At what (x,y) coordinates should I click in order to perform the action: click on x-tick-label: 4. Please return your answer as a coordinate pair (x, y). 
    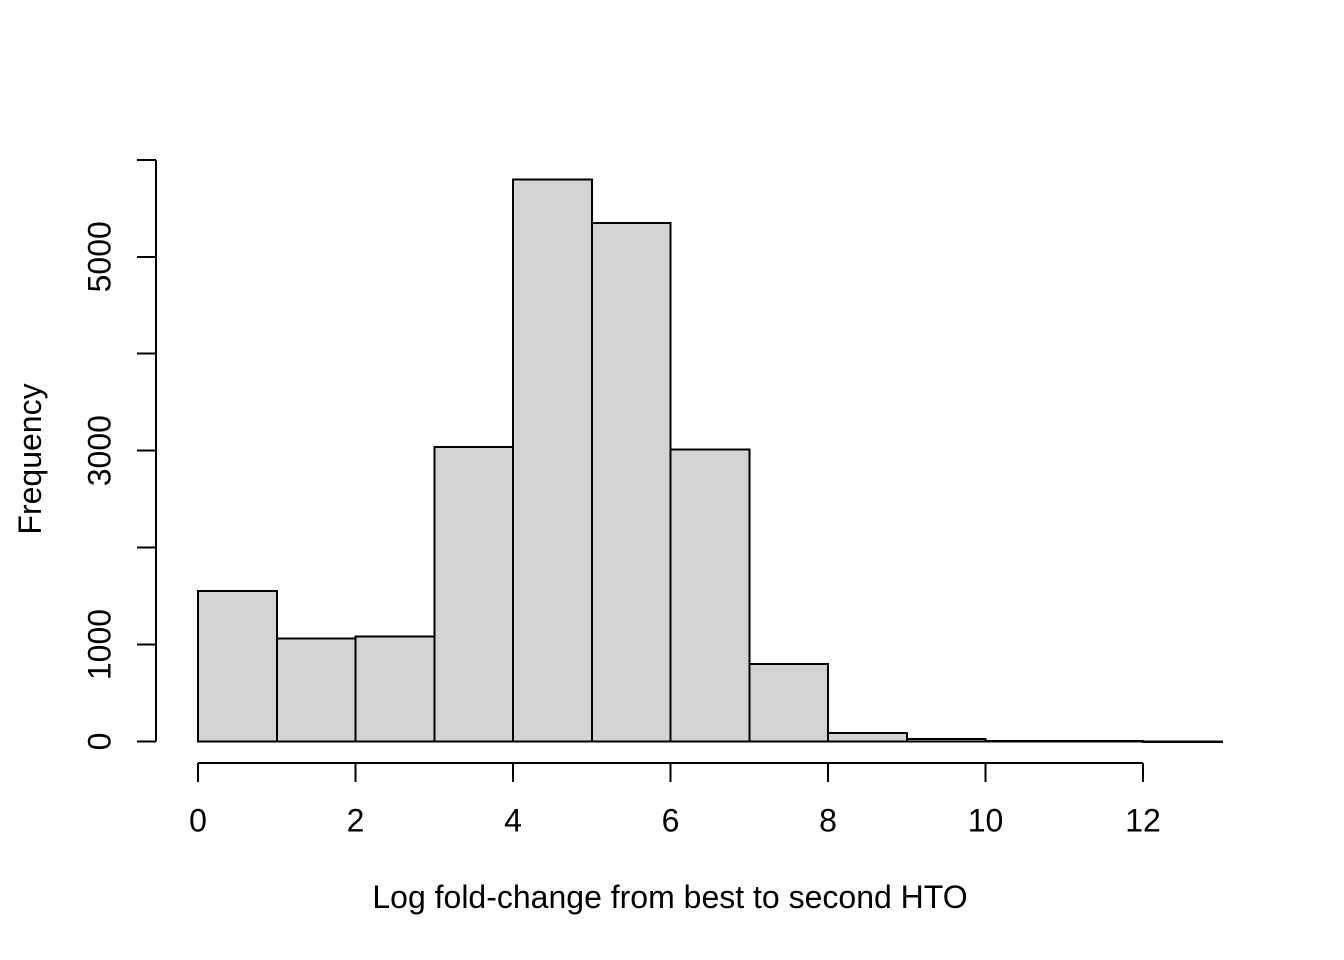
    Looking at the image, I should click on (513, 821).